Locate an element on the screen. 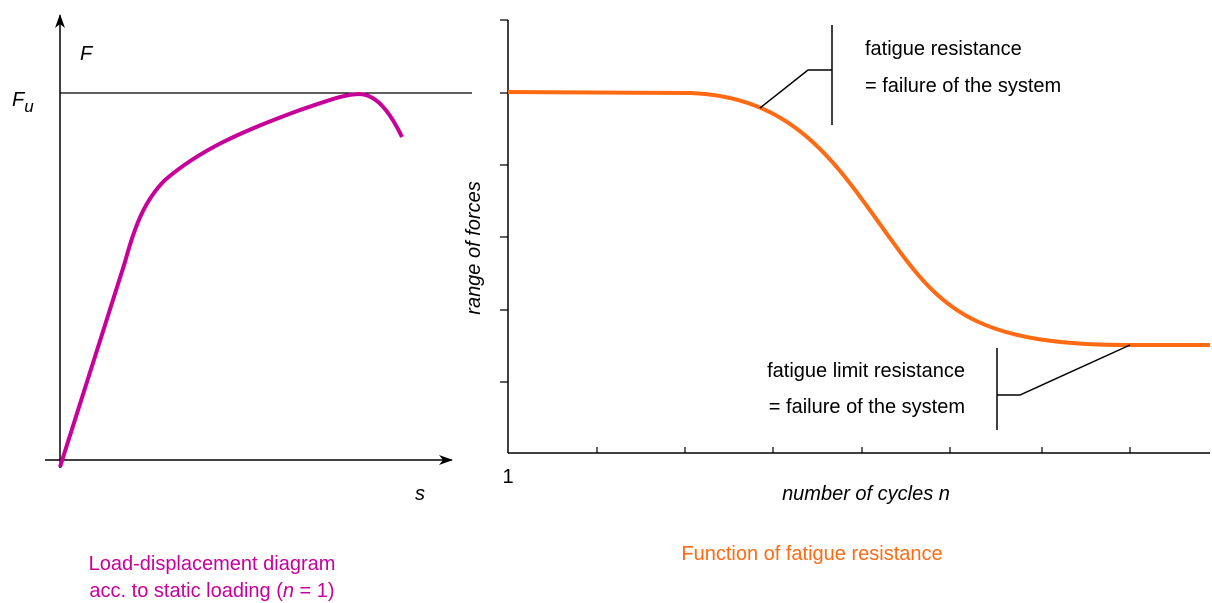 This screenshot has height=603, width=1212. x-origin-label: 1 is located at coordinates (507, 477).